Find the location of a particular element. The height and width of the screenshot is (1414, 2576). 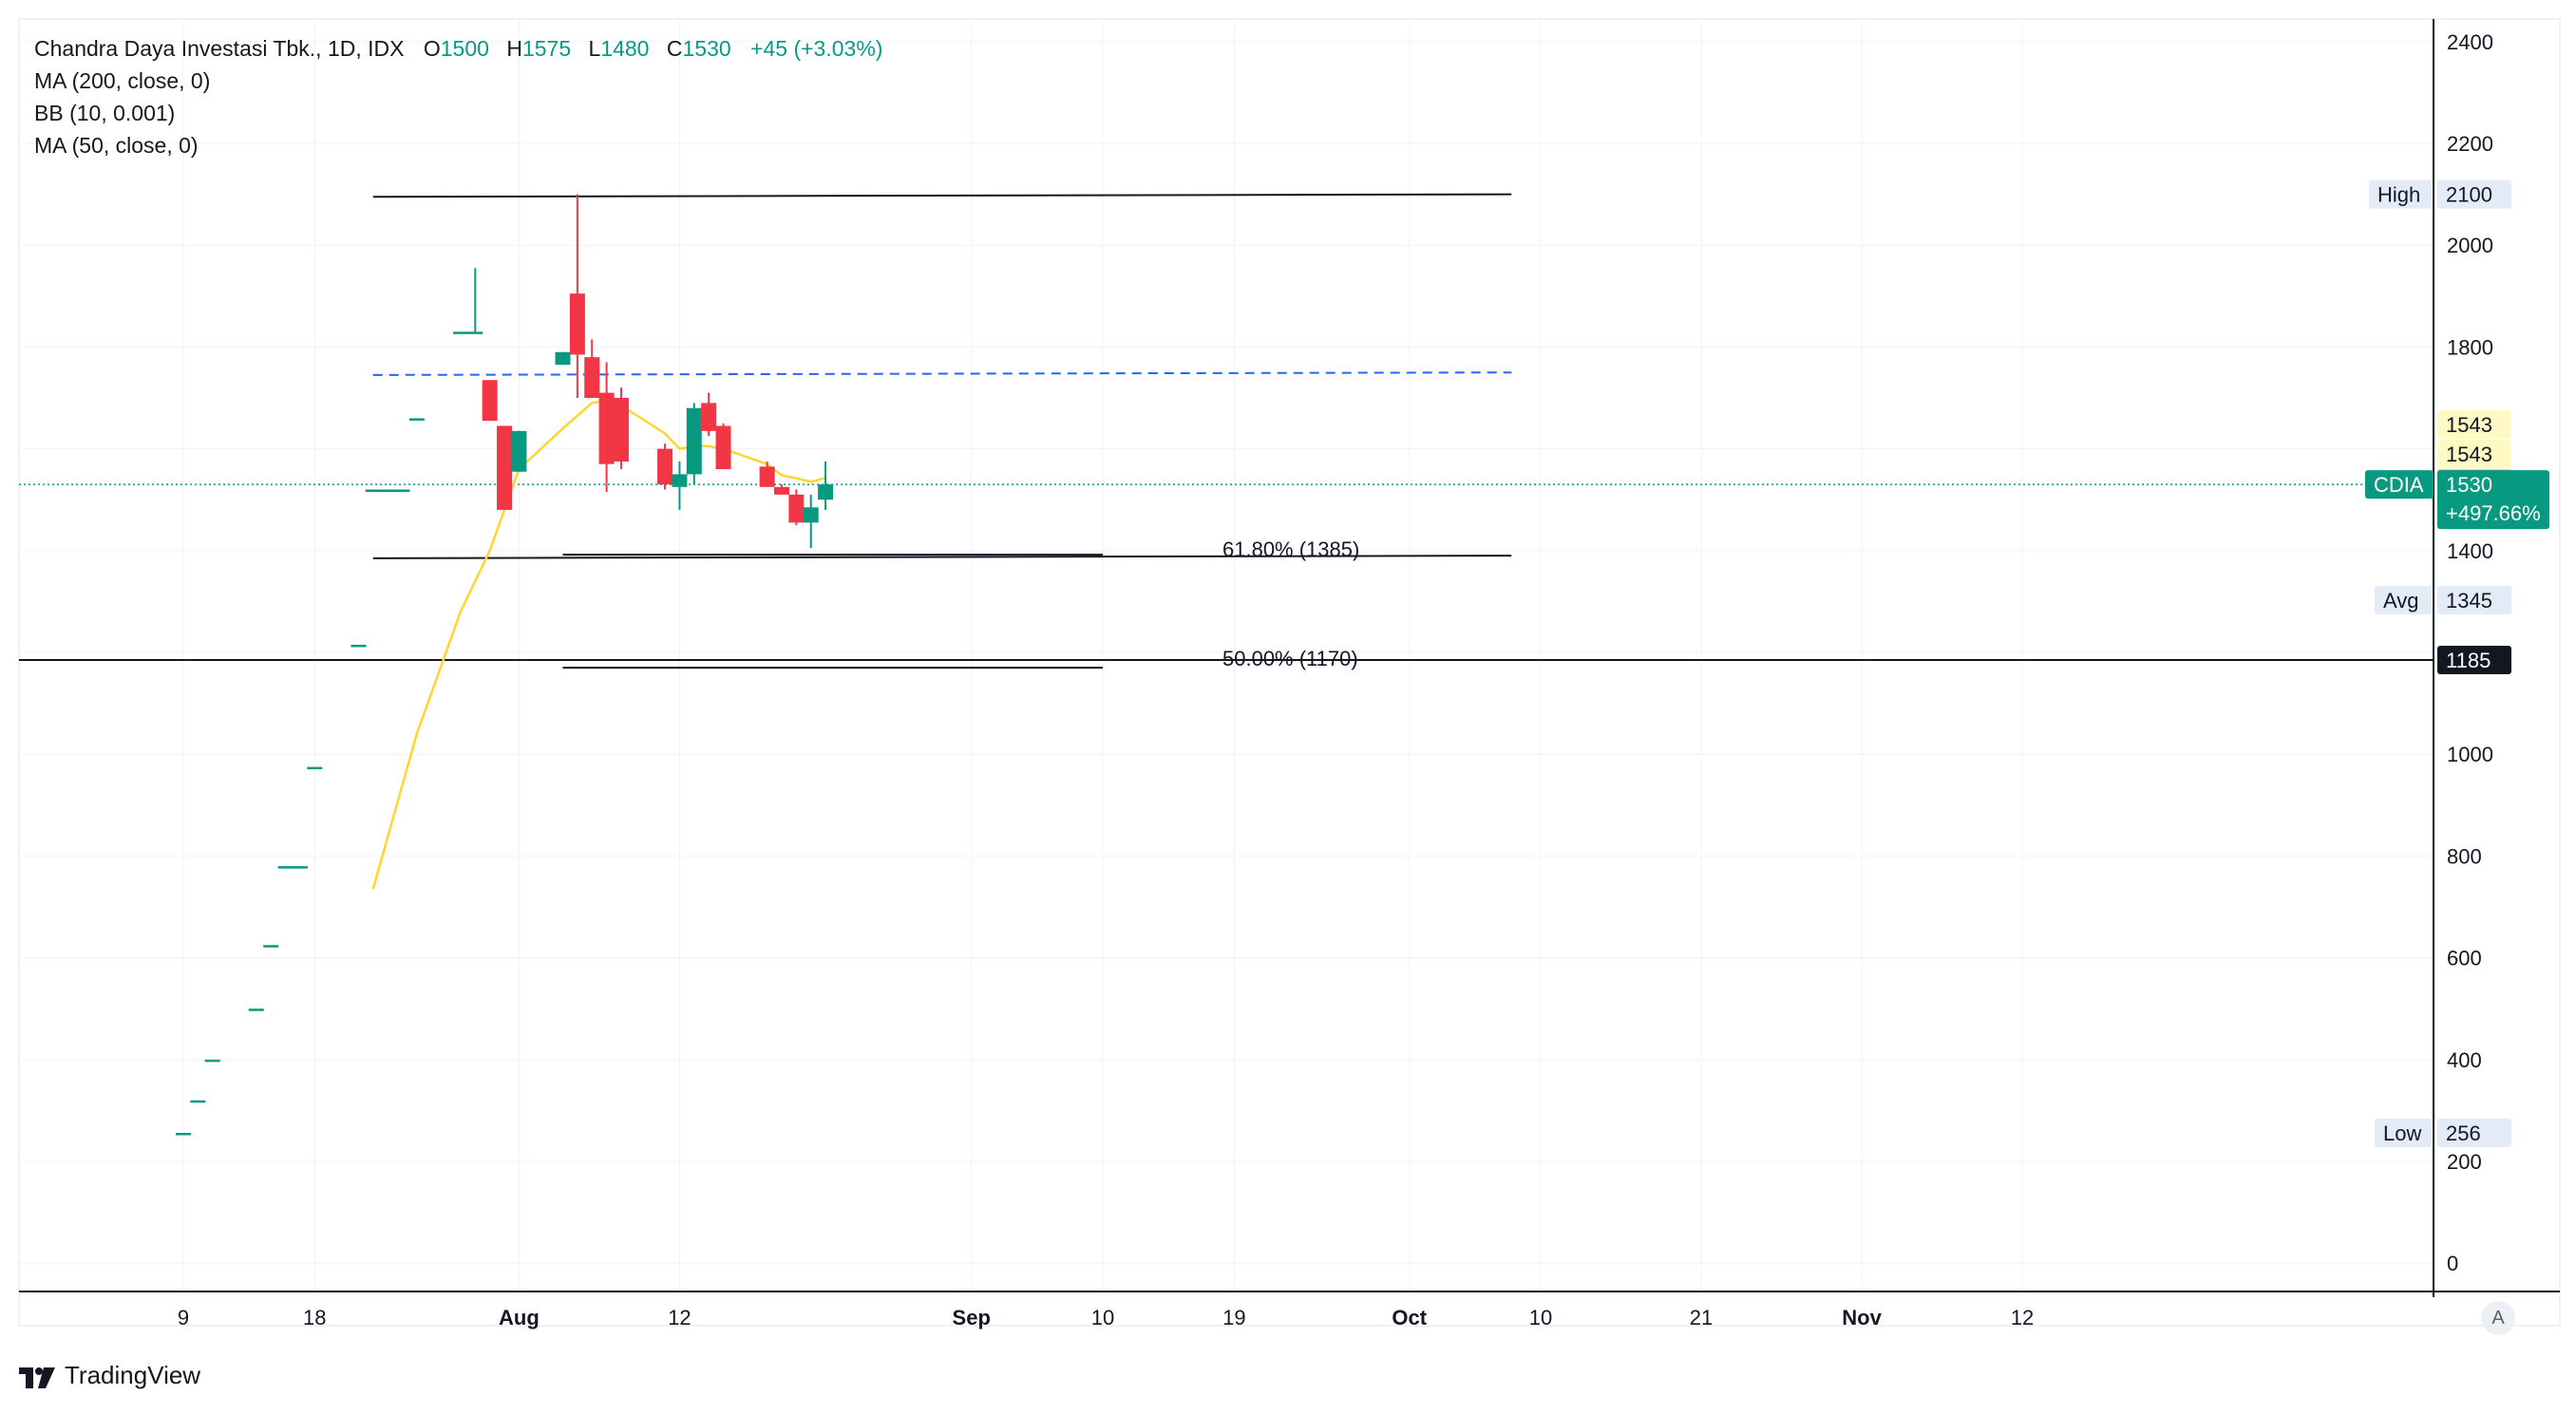

legend-high: H1575 is located at coordinates (538, 48).